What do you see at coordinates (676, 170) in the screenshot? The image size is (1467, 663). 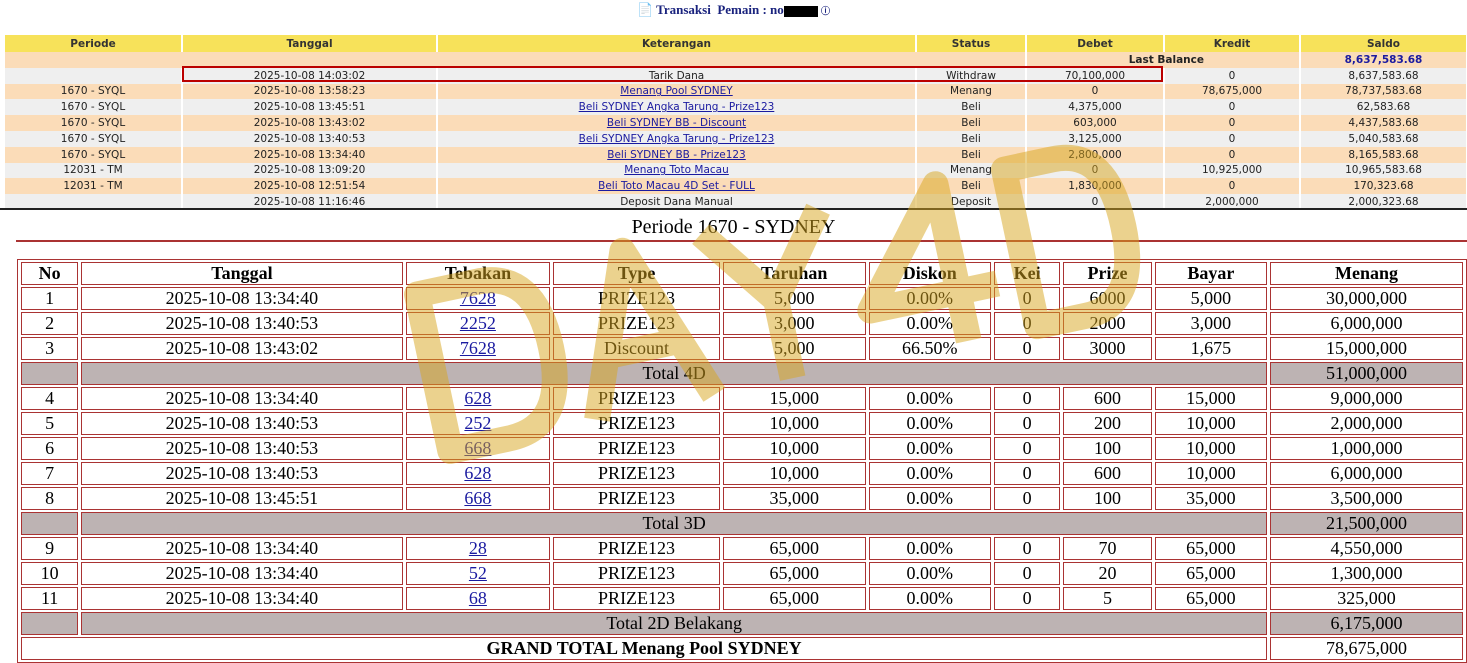 I see `keterangan-link: Menang Toto Macau` at bounding box center [676, 170].